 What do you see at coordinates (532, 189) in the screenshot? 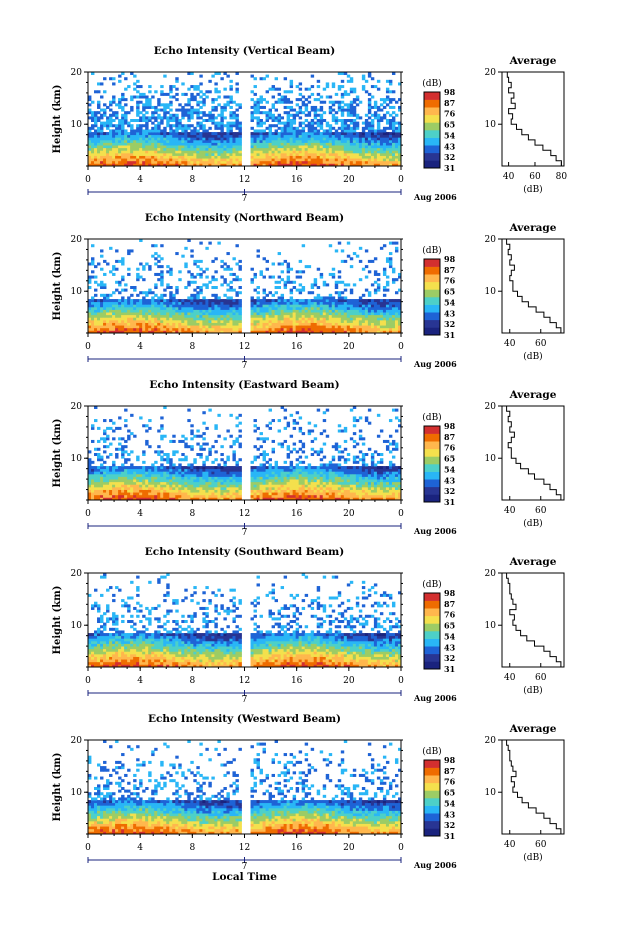
I see `profile-x-label: (dB)` at bounding box center [532, 189].